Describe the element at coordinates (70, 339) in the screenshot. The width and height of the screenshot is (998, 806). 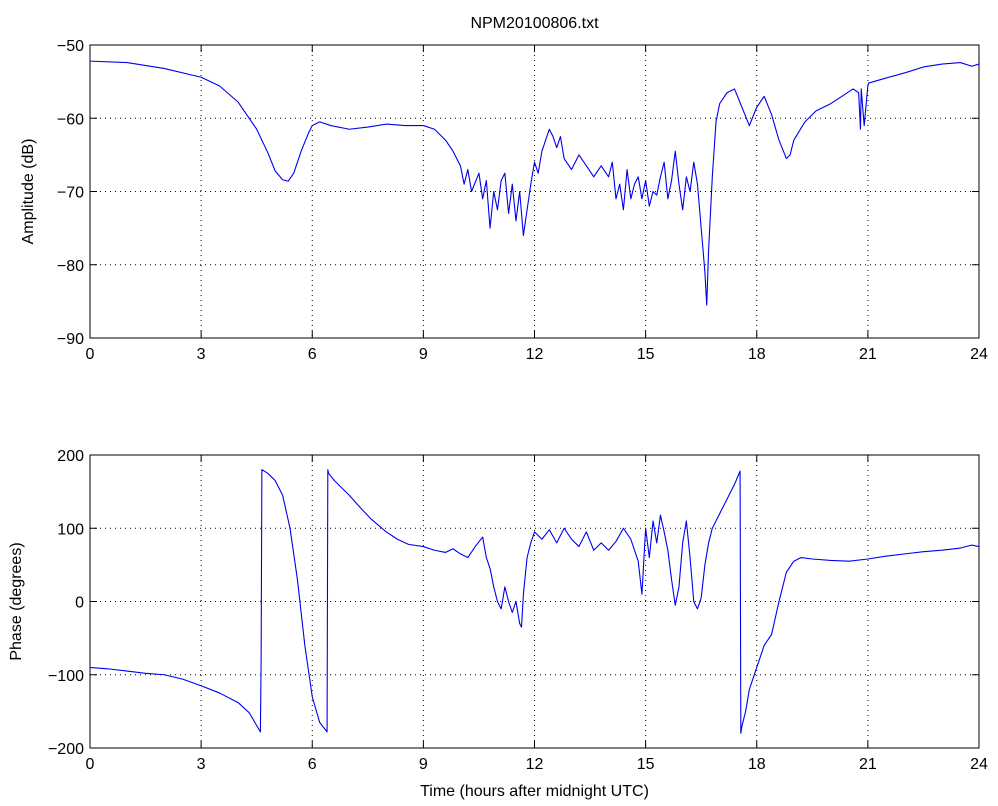
I see `amplitude-y-tick-label: −90` at that location.